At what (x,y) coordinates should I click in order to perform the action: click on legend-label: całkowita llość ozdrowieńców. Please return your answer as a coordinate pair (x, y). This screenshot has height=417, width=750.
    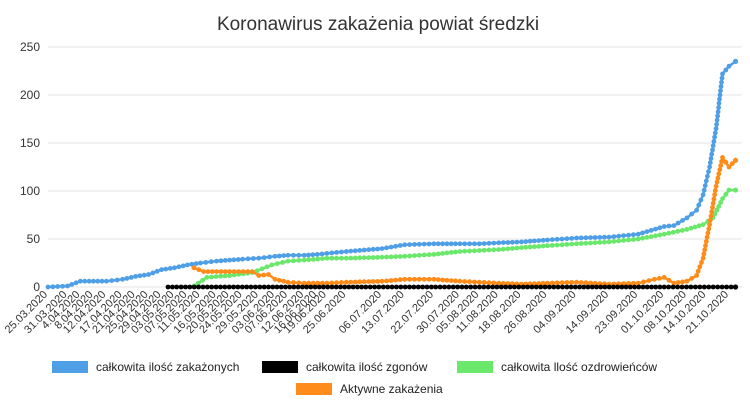
    Looking at the image, I should click on (579, 367).